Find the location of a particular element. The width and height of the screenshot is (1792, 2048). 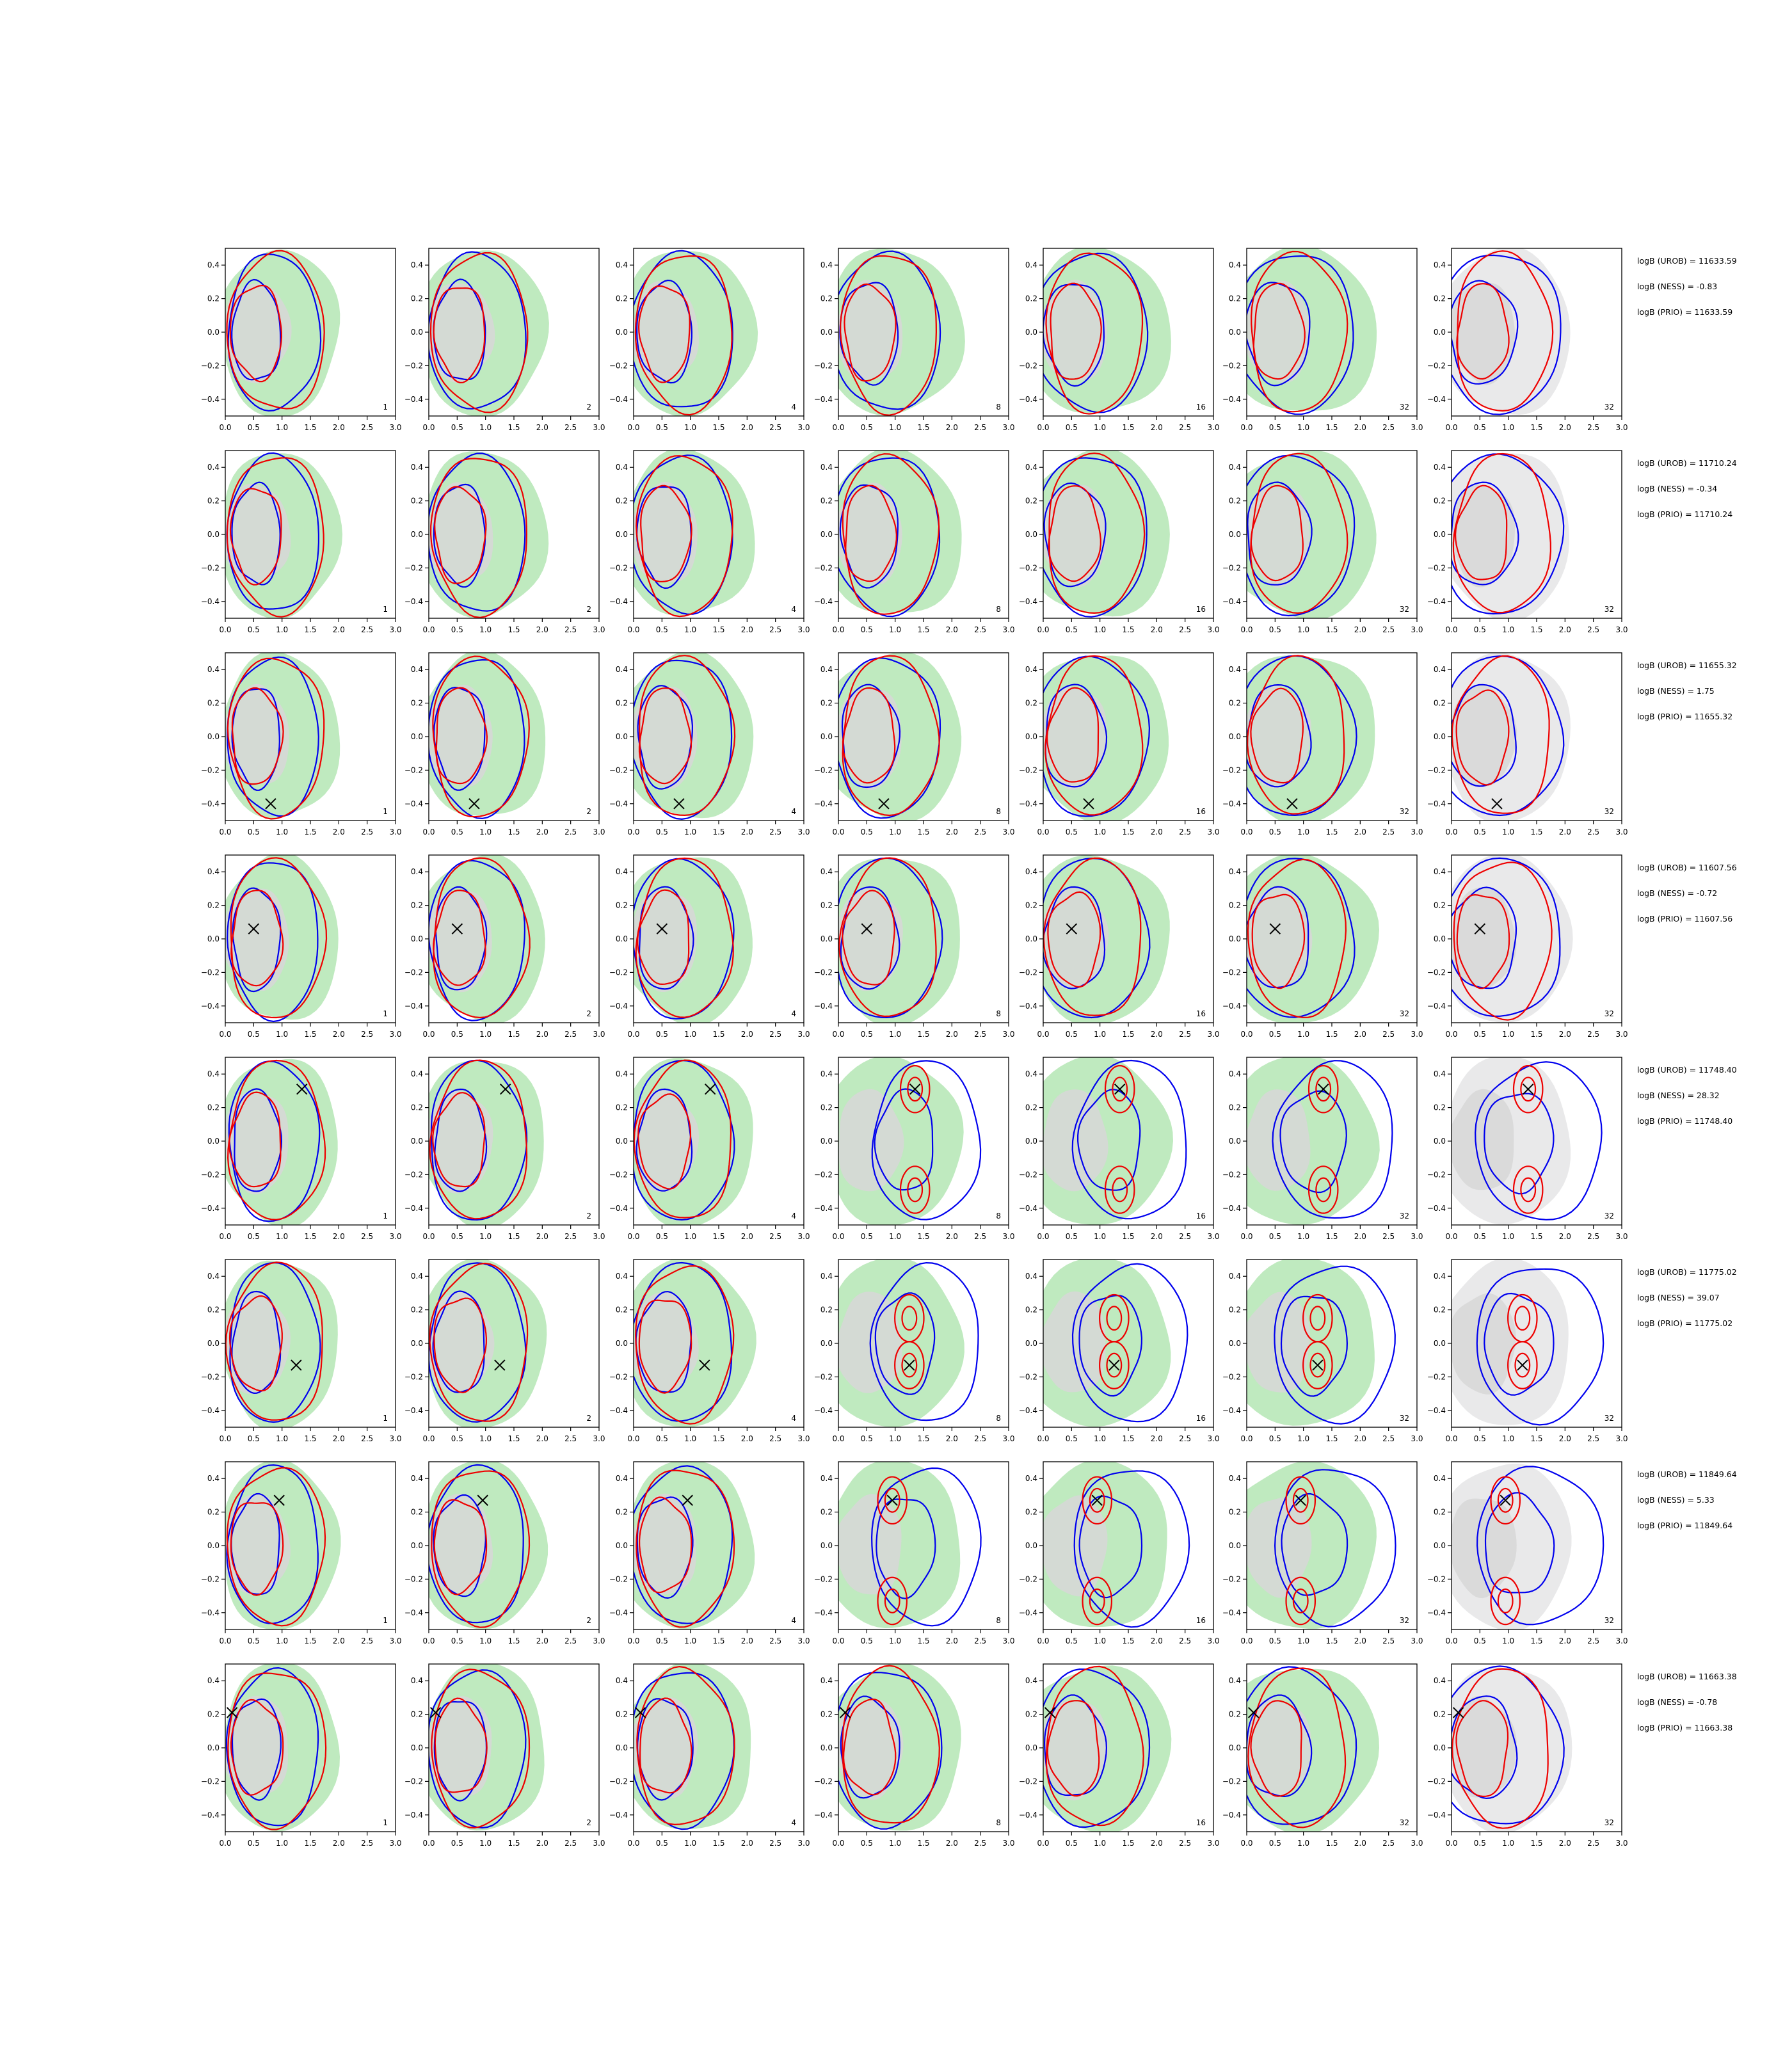

red-contour-mode-outer is located at coordinates (1300, 1601).